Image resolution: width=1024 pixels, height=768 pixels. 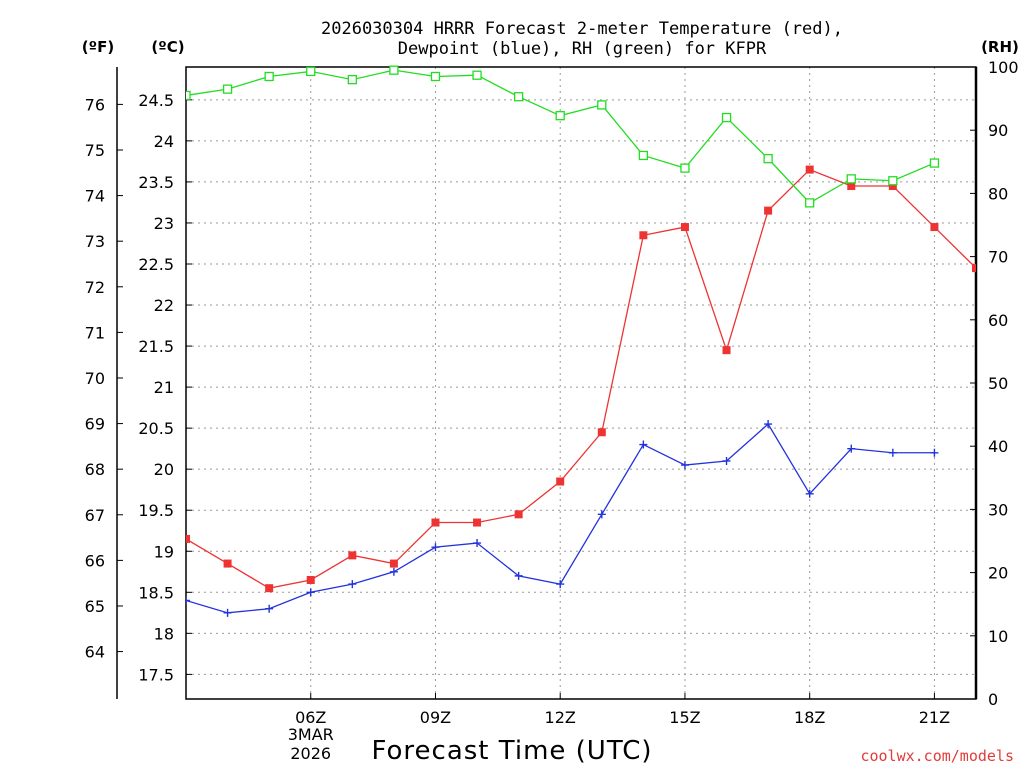 I want to click on date-label-line-1: 3MAR, so click(x=311, y=734).